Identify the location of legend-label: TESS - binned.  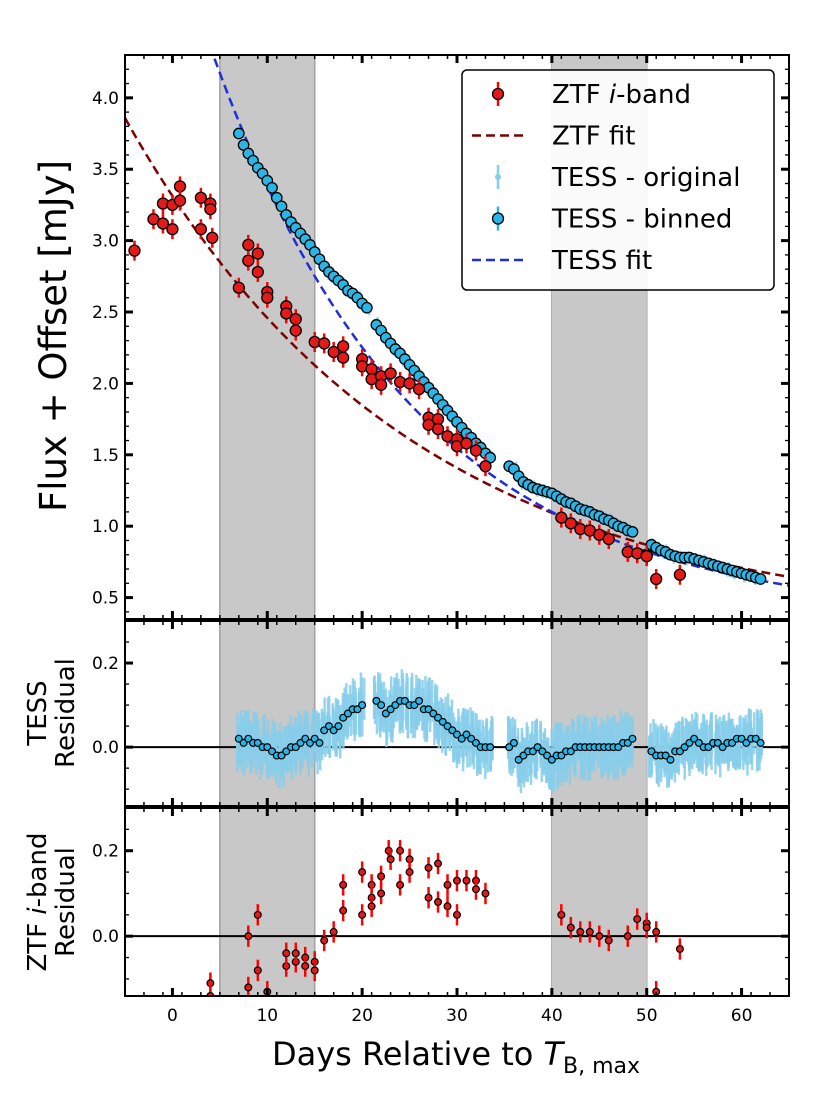
(641, 220).